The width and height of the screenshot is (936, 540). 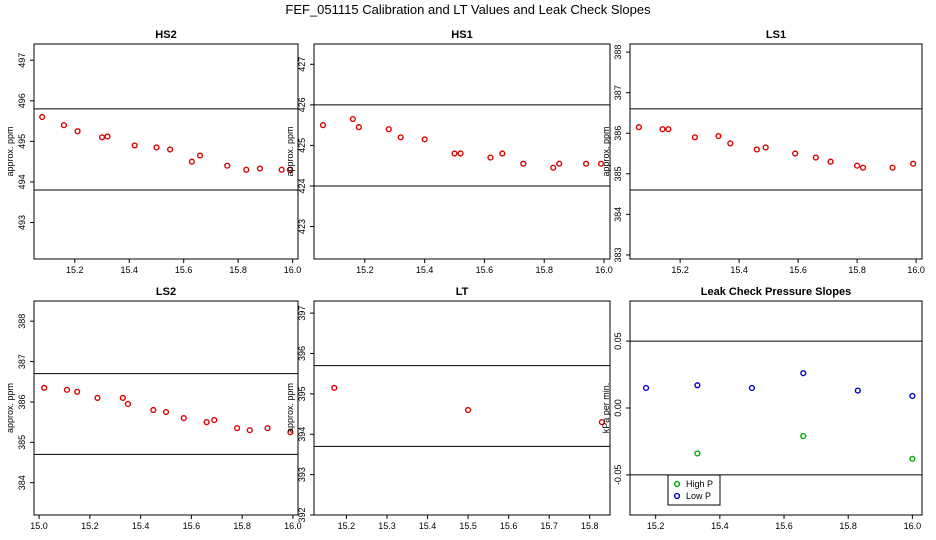 What do you see at coordinates (604, 270) in the screenshot?
I see `chart-1-x-tick-label: 16.0` at bounding box center [604, 270].